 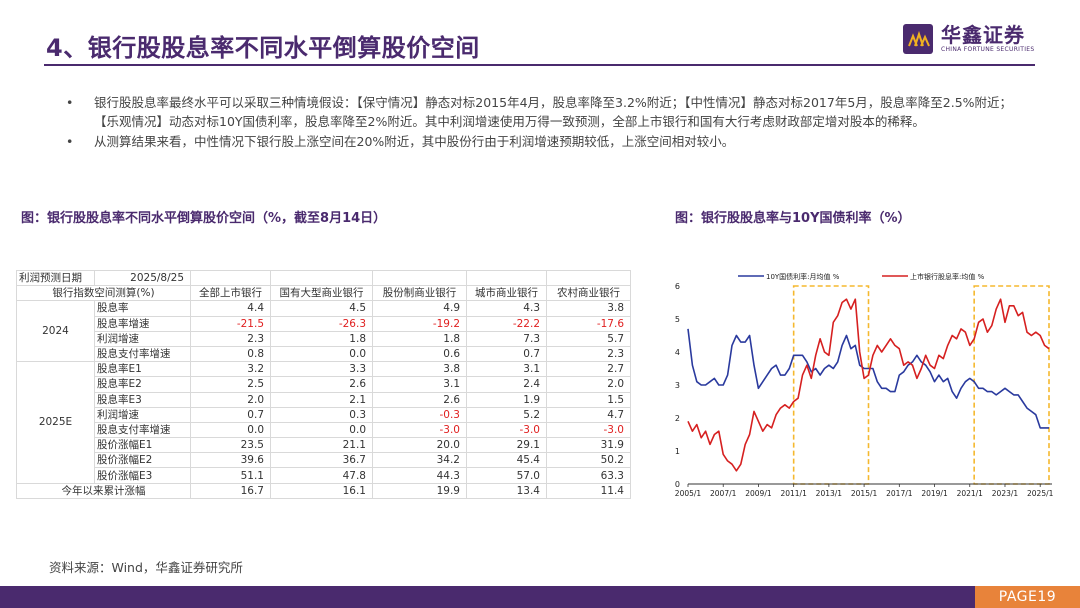 I want to click on table-cell: 3.2, so click(x=230, y=369).